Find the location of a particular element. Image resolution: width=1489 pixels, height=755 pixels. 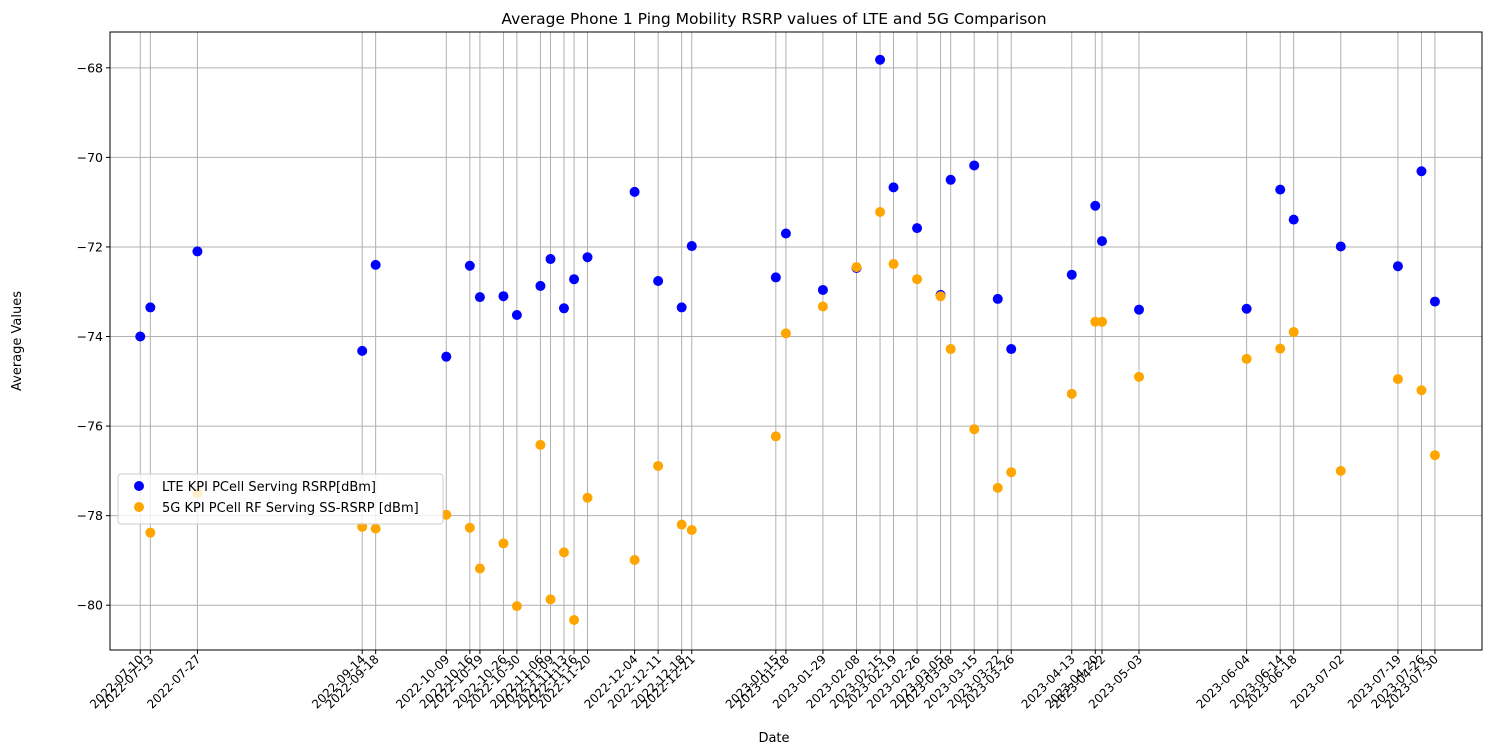

legend-box is located at coordinates (280, 499).